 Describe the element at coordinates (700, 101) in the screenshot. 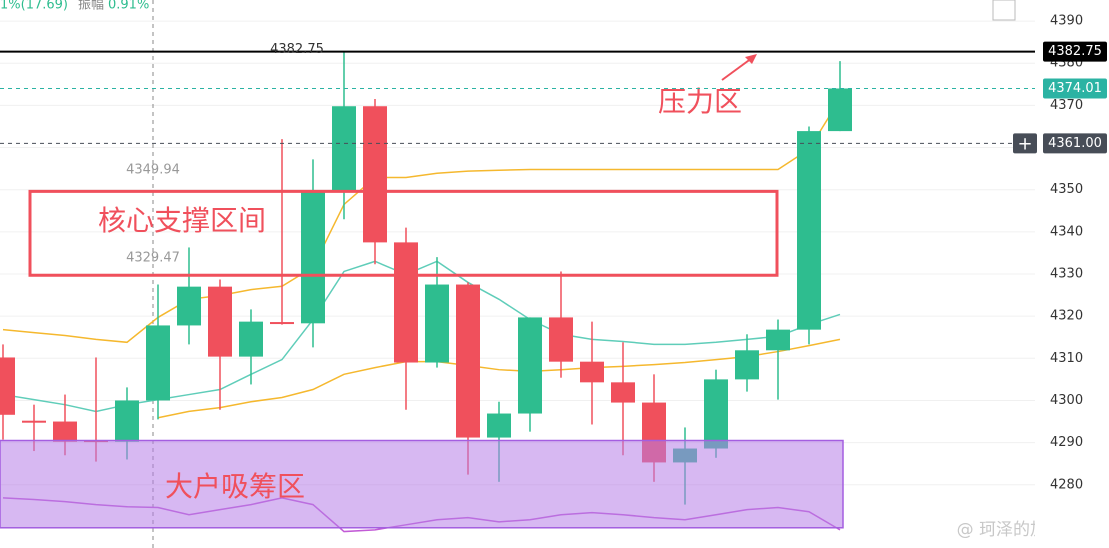

I see `pressure-label: 压力区` at that location.